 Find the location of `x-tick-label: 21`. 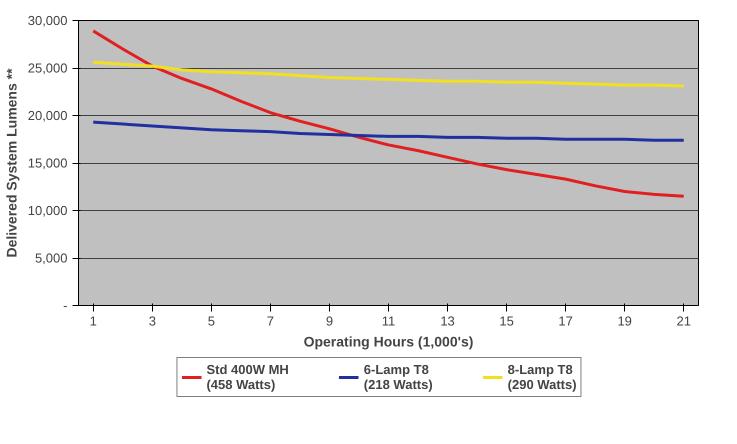

x-tick-label: 21 is located at coordinates (683, 321).